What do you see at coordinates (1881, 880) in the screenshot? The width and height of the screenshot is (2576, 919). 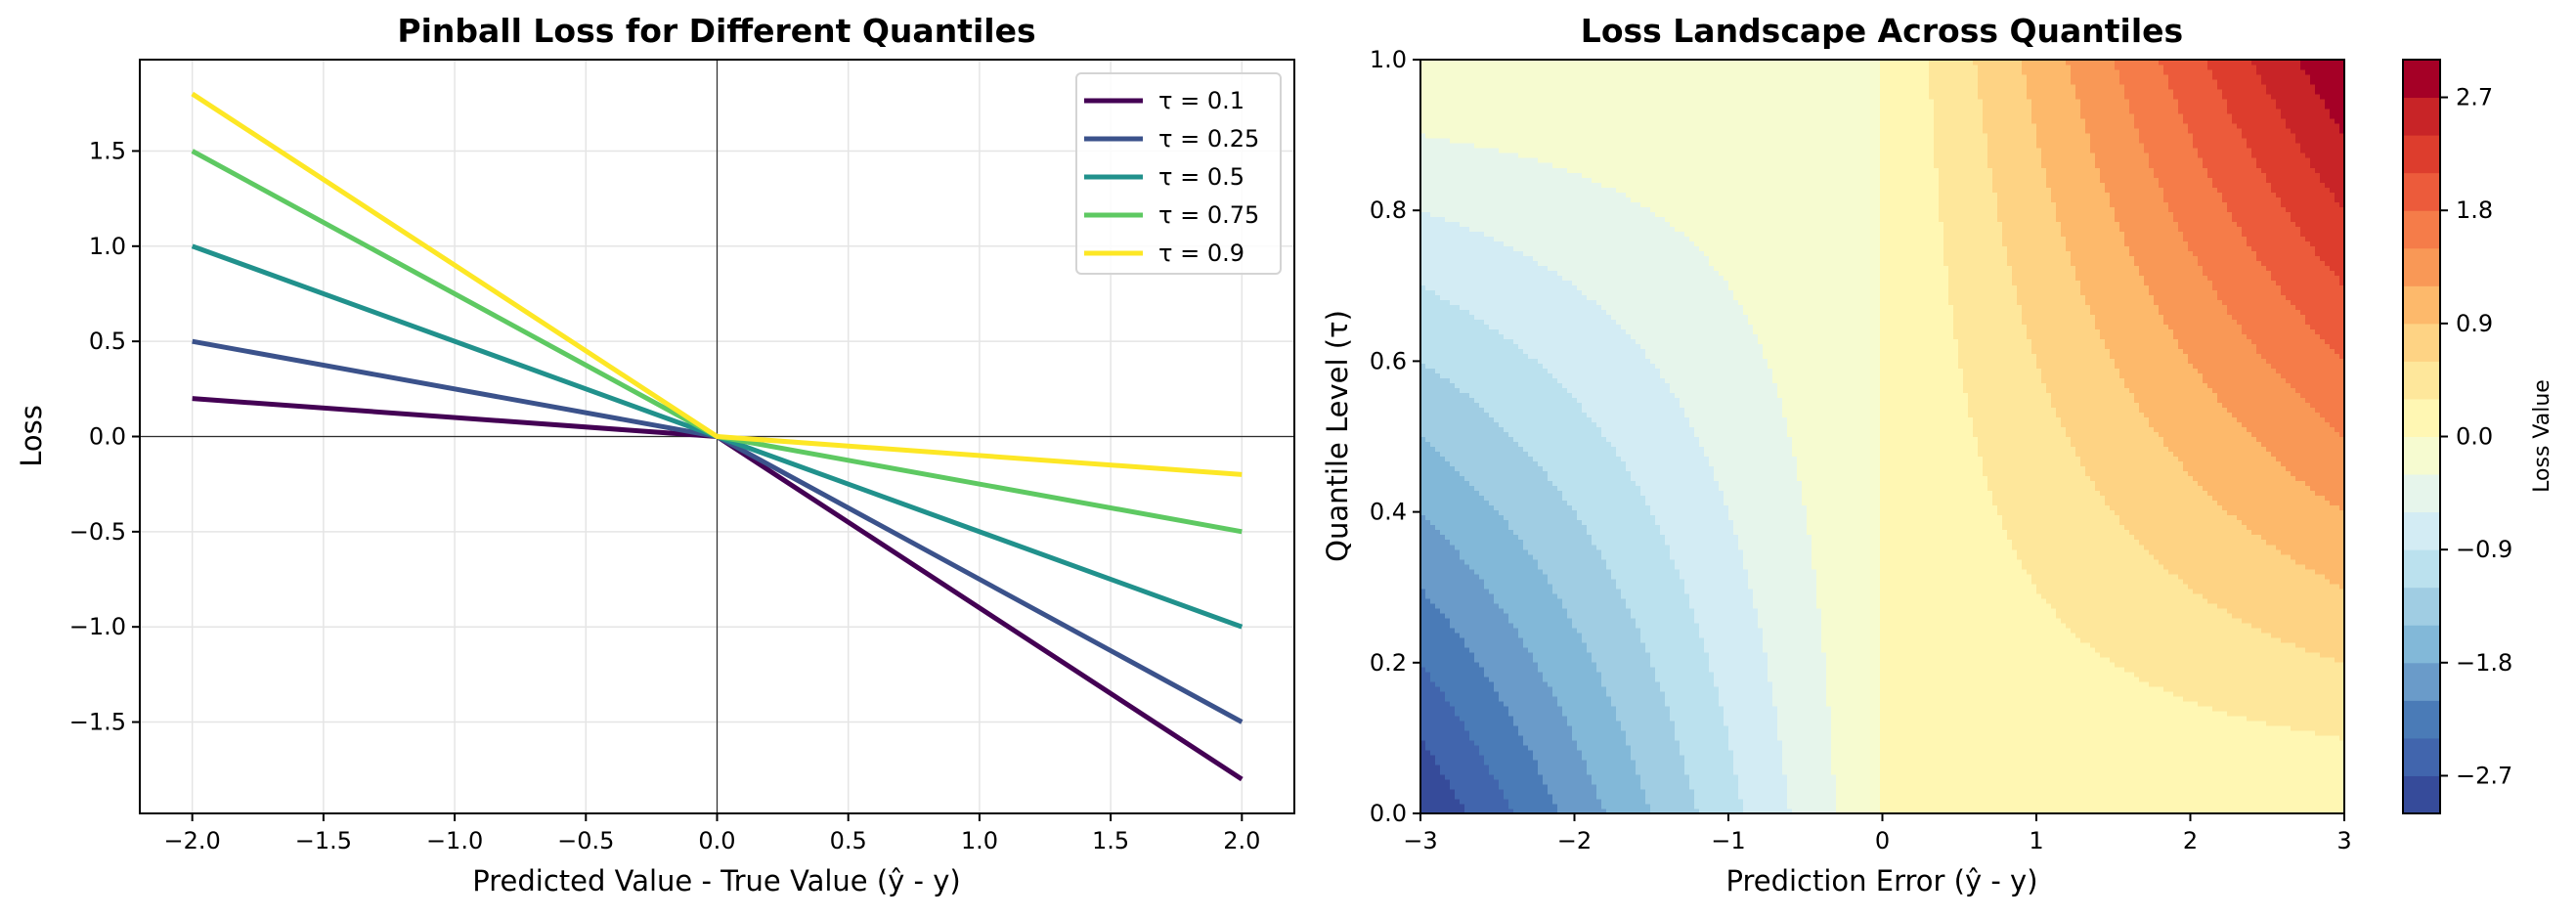 I see `right-x-axis-label: Prediction Error (ŷ - y)` at bounding box center [1881, 880].